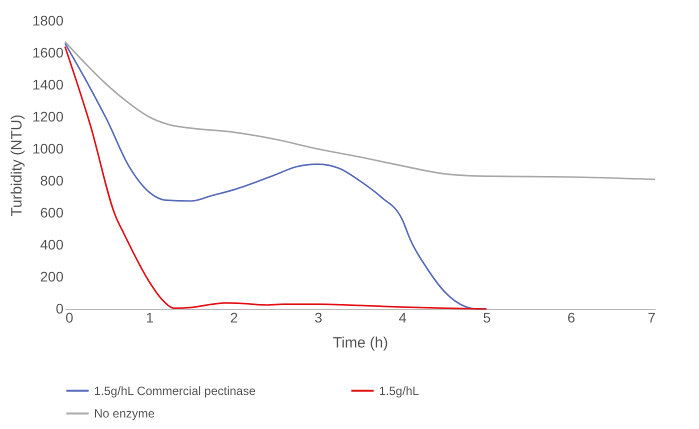 The height and width of the screenshot is (429, 699). What do you see at coordinates (48, 84) in the screenshot?
I see `y-tick-label: 1400` at bounding box center [48, 84].